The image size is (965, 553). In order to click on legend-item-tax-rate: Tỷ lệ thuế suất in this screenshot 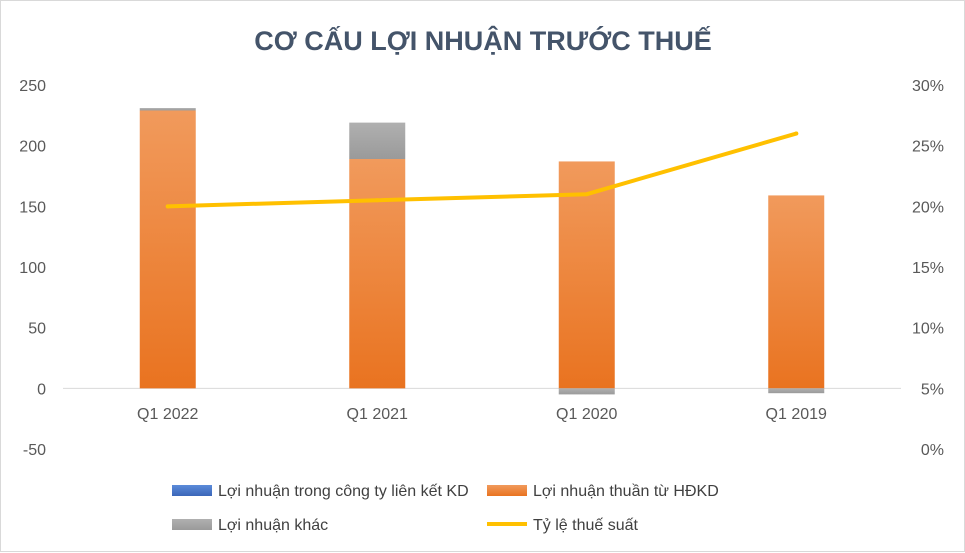, I will do `click(563, 525)`.